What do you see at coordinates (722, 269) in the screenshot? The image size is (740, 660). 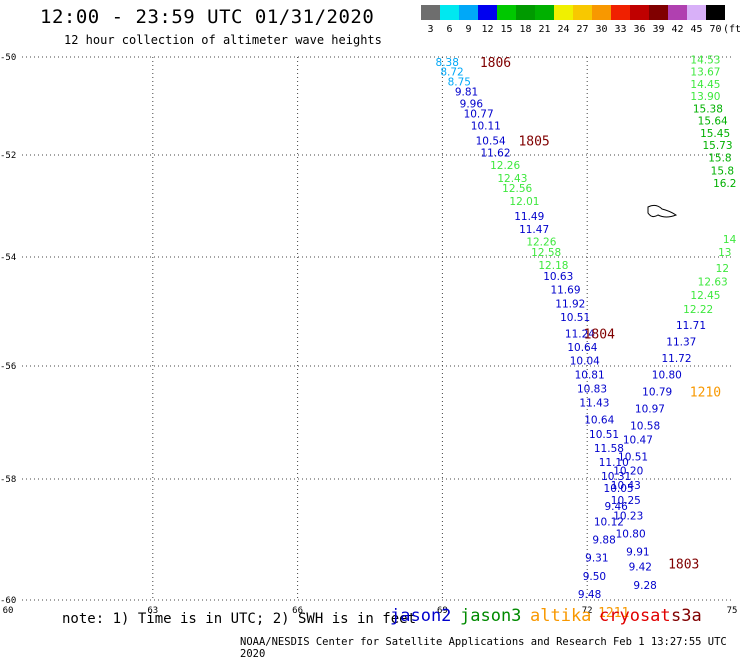 I see `wave-height-value: 12` at bounding box center [722, 269].